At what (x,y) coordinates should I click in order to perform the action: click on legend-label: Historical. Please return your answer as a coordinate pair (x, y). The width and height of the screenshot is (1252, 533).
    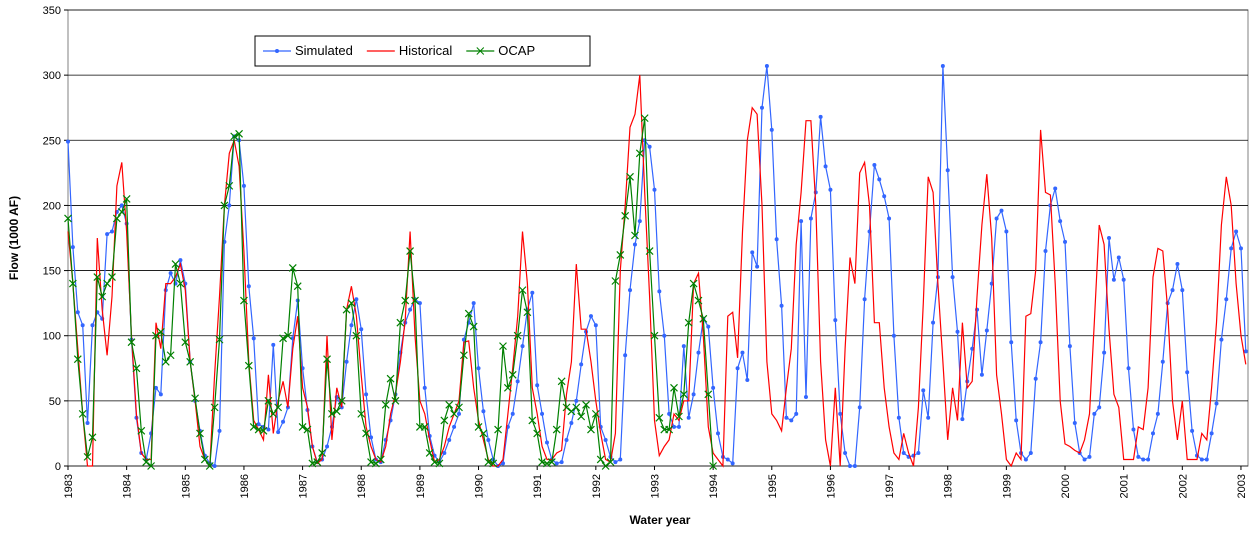
    Looking at the image, I should click on (426, 50).